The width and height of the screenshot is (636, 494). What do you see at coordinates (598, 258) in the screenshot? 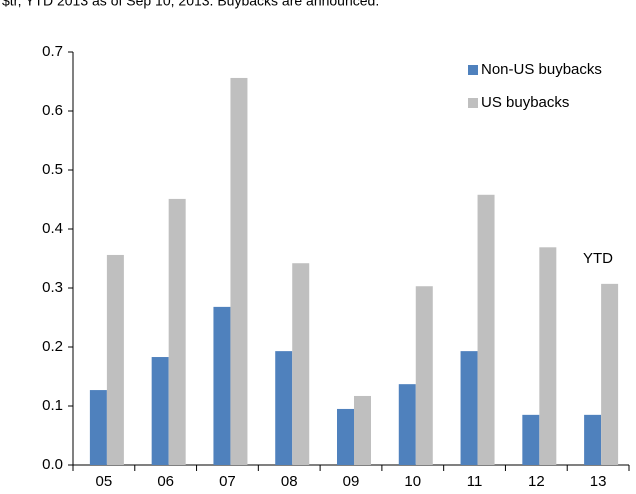
I see `annotation: YTD` at bounding box center [598, 258].